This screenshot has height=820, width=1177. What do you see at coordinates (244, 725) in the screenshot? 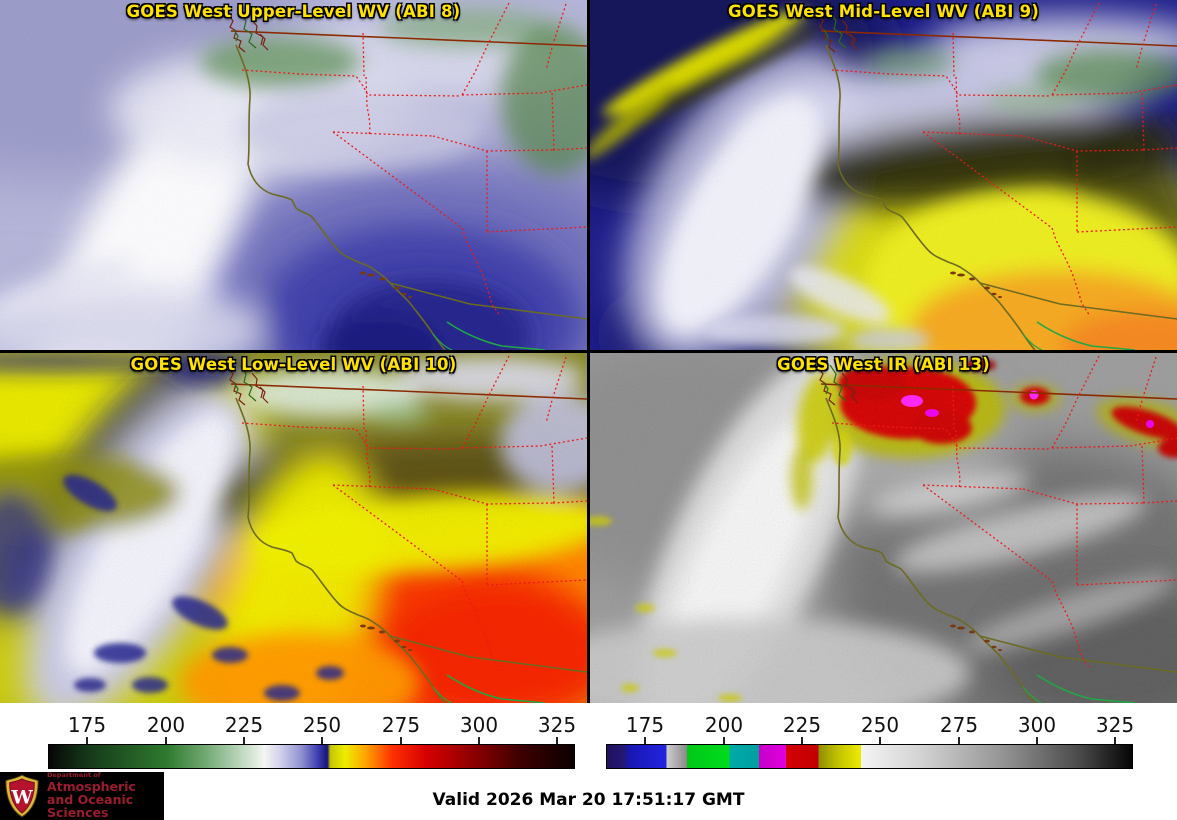
I see `wv-cbar-tick-label: 225` at bounding box center [244, 725].